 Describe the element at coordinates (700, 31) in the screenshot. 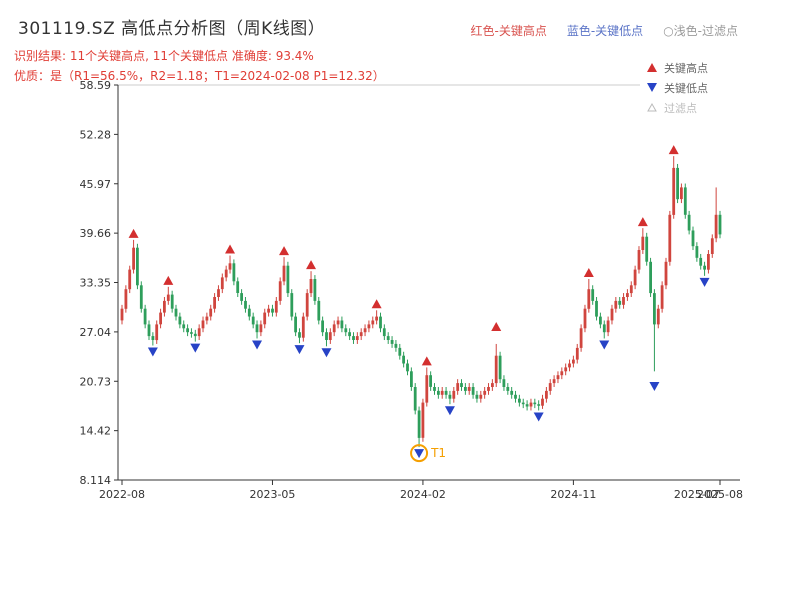

I see `legend-filtered-label: ○浅色-过滤点` at that location.